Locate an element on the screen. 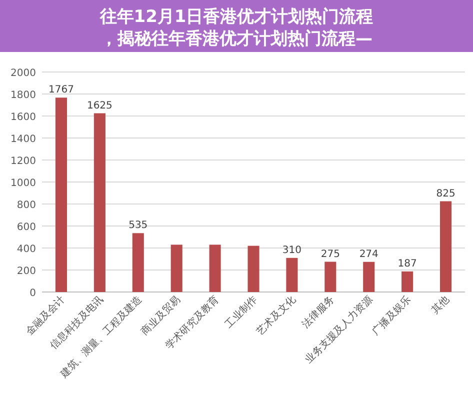 The image size is (473, 405). y-tick-label: 600 is located at coordinates (26, 227).